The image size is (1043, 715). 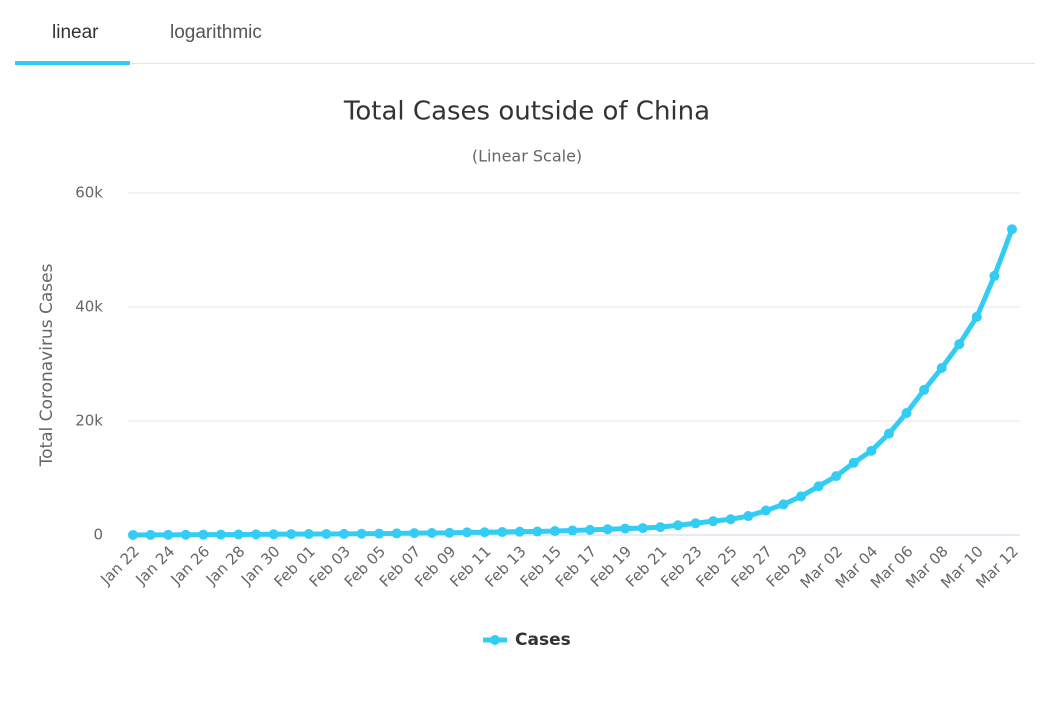 What do you see at coordinates (119, 565) in the screenshot?
I see `x-tick-label: Jan 22` at bounding box center [119, 565].